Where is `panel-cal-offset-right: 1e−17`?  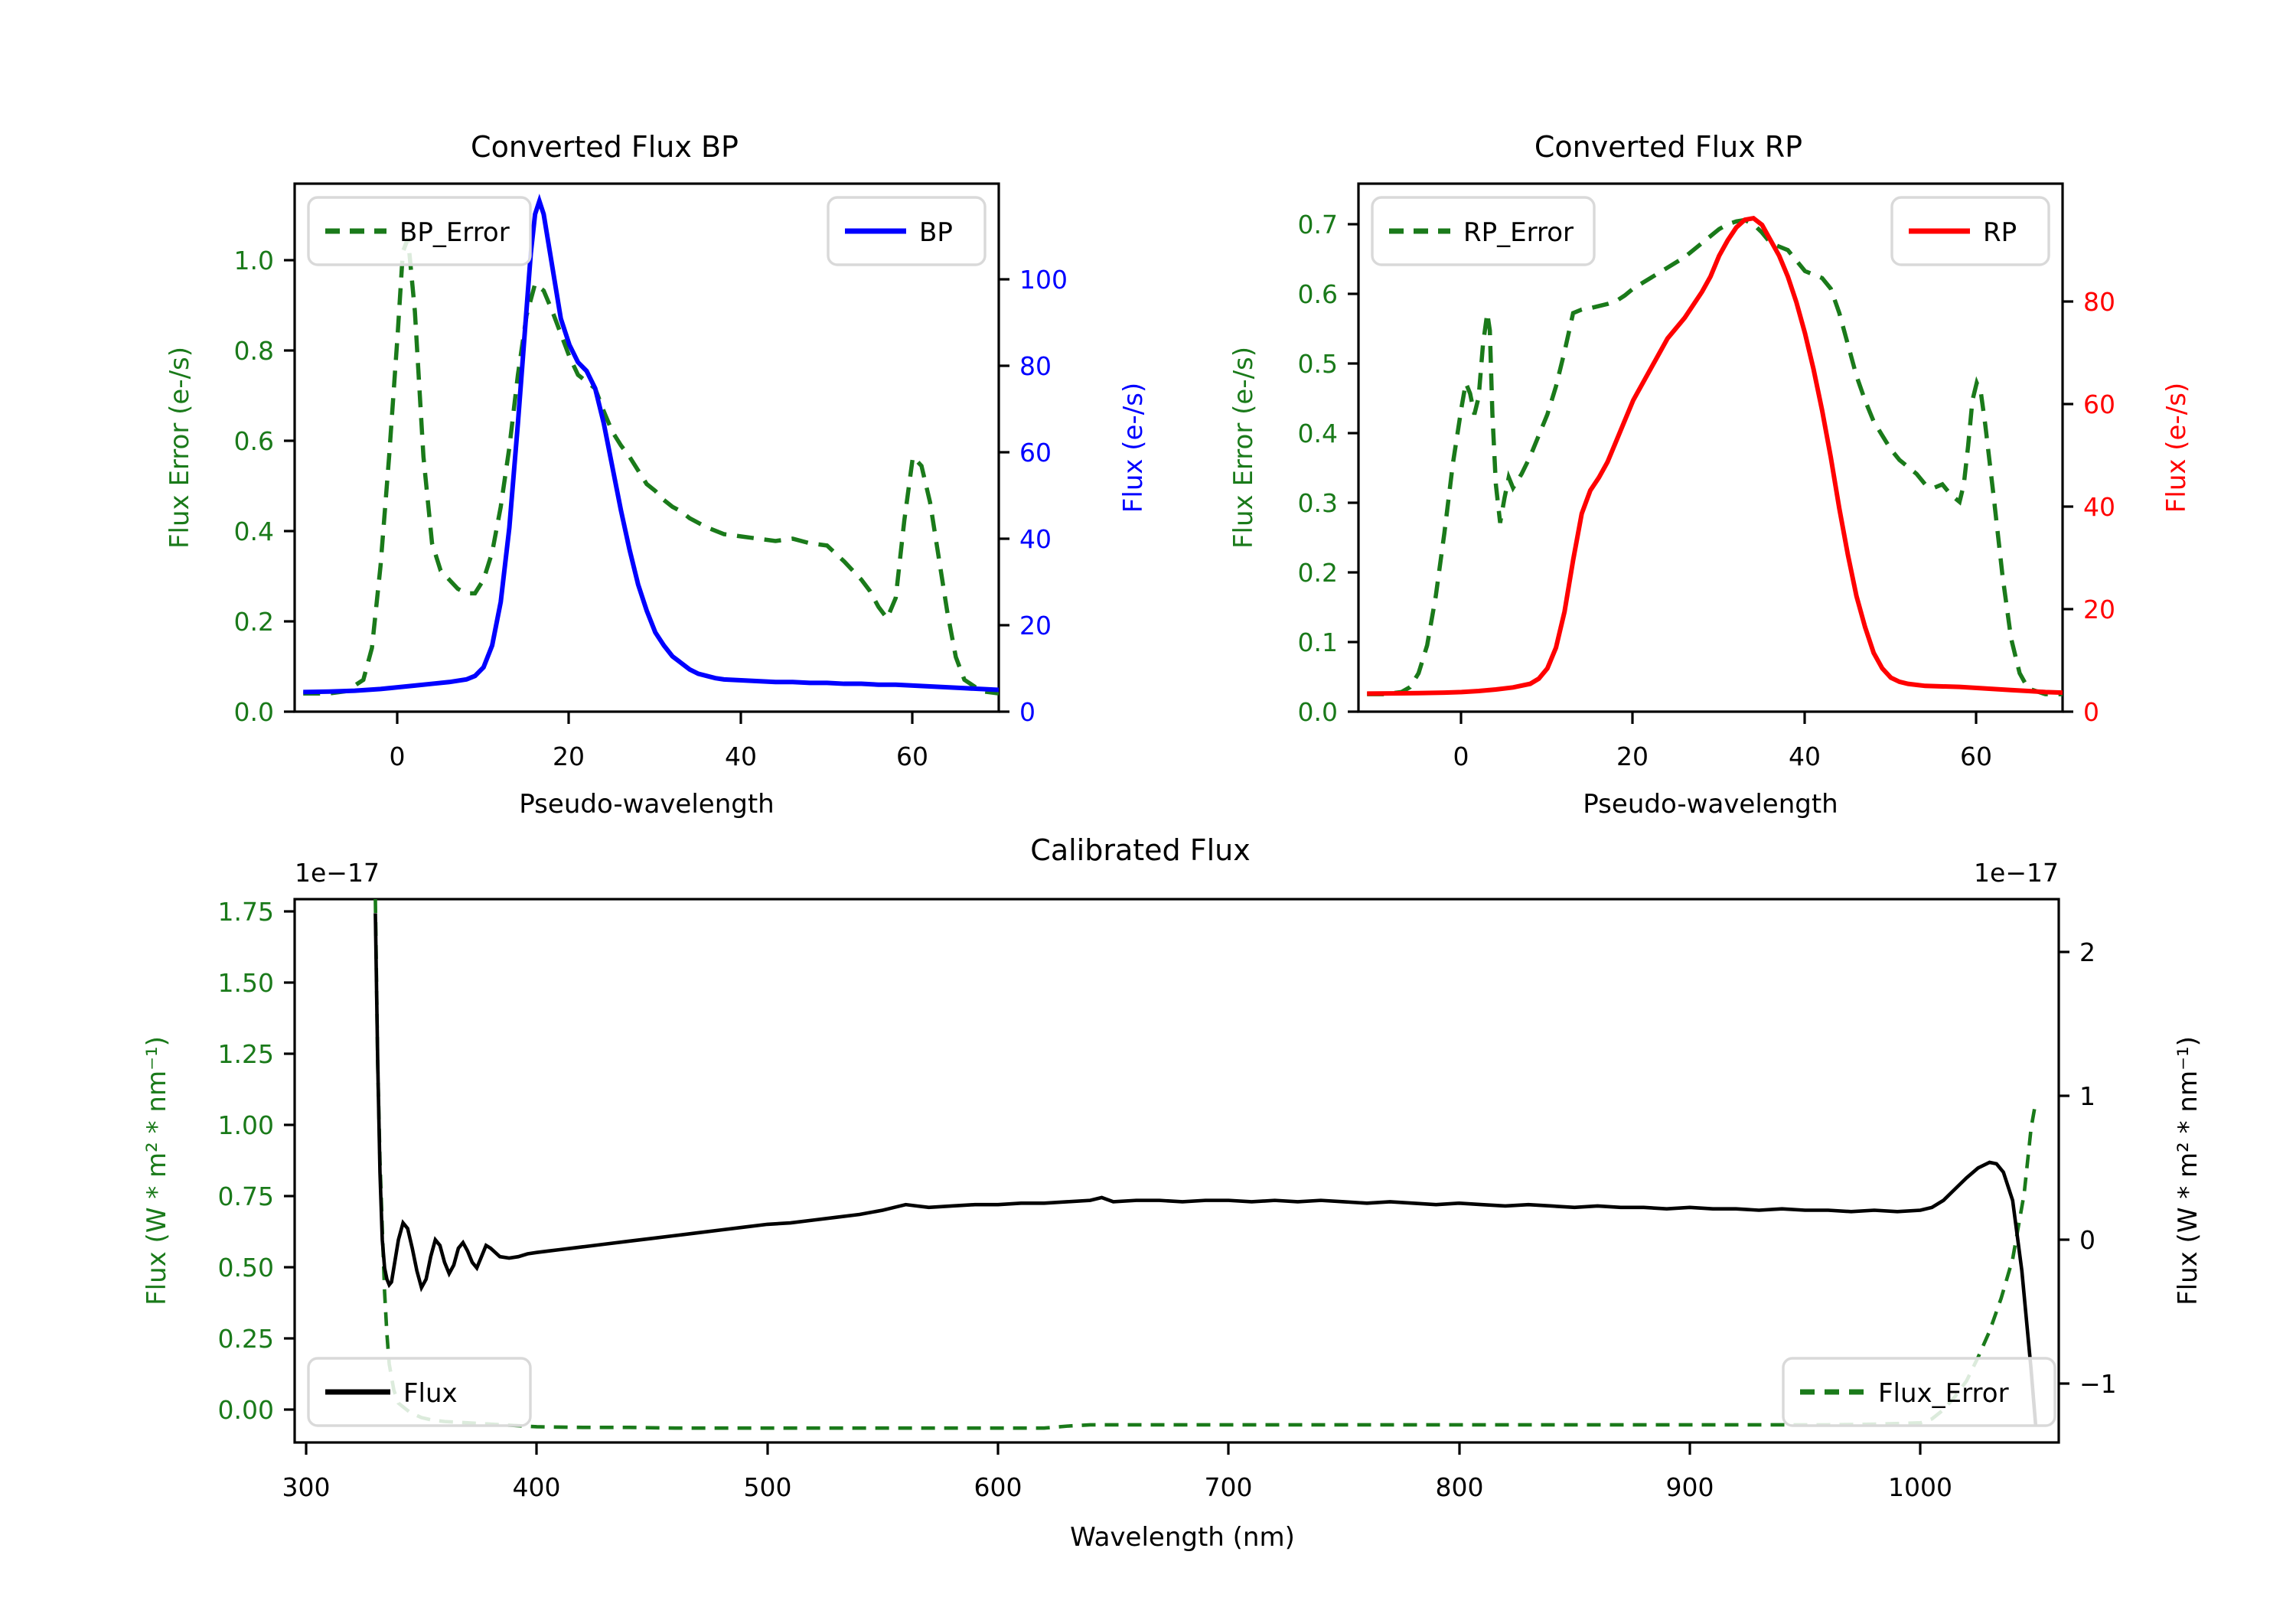
panel-cal-offset-right: 1e−17 is located at coordinates (2016, 873).